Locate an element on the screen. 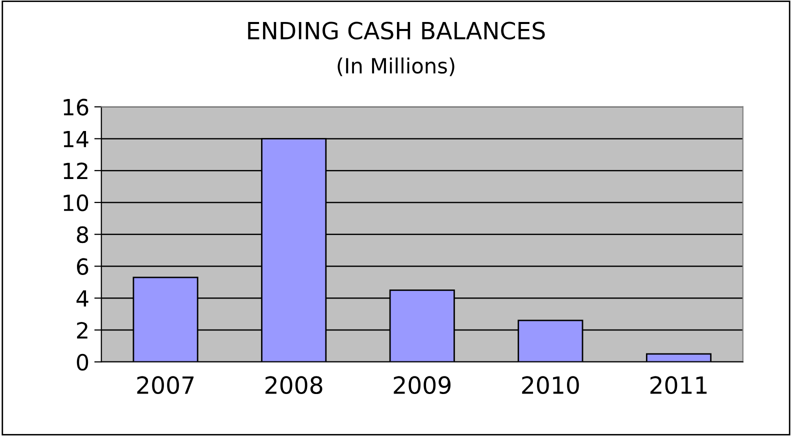 The width and height of the screenshot is (792, 436). y-tick-label: 12 is located at coordinates (76, 171).